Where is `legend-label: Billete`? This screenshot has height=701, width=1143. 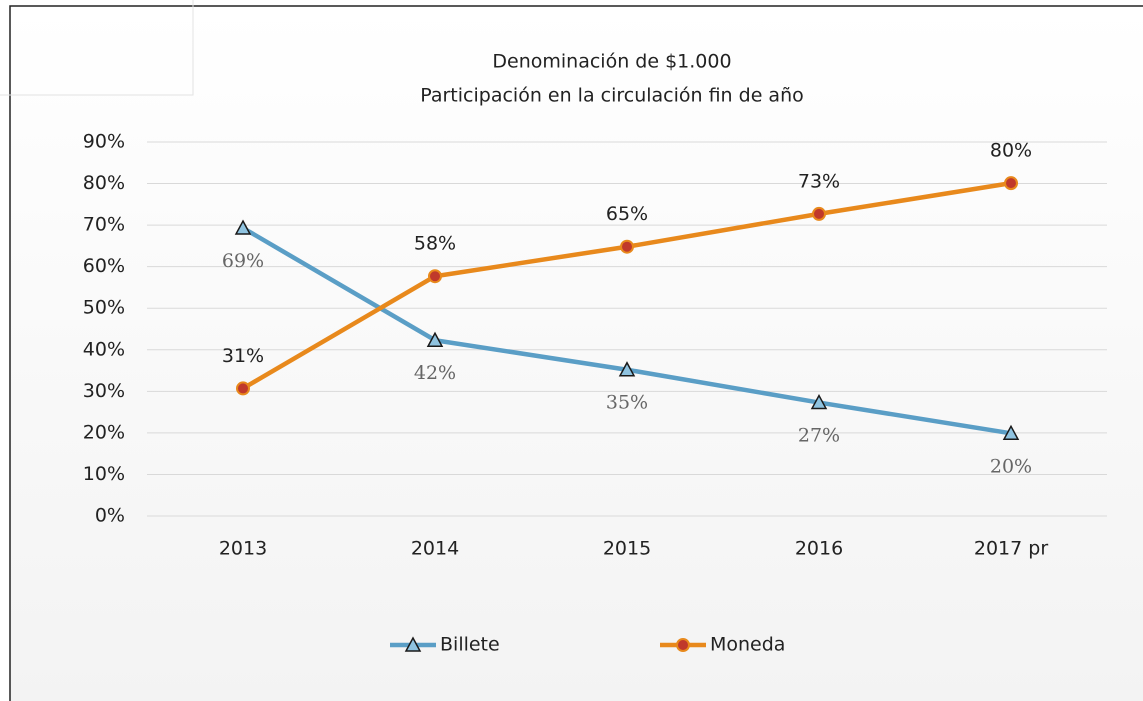
legend-label: Billete is located at coordinates (470, 645).